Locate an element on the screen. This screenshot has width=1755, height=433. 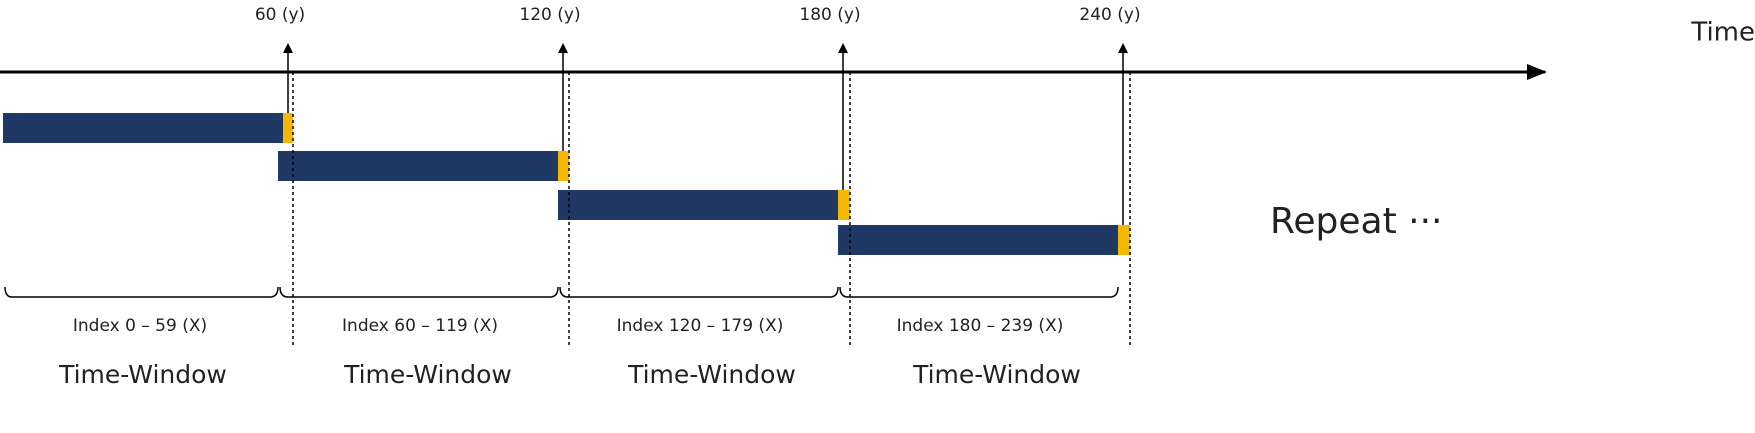
marker-label: 240 (y) is located at coordinates (1109, 15).